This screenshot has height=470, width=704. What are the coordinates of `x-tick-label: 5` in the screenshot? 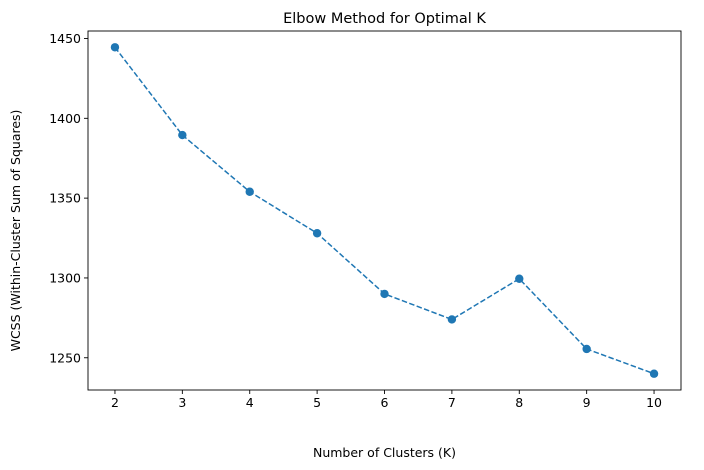 It's located at (317, 402).